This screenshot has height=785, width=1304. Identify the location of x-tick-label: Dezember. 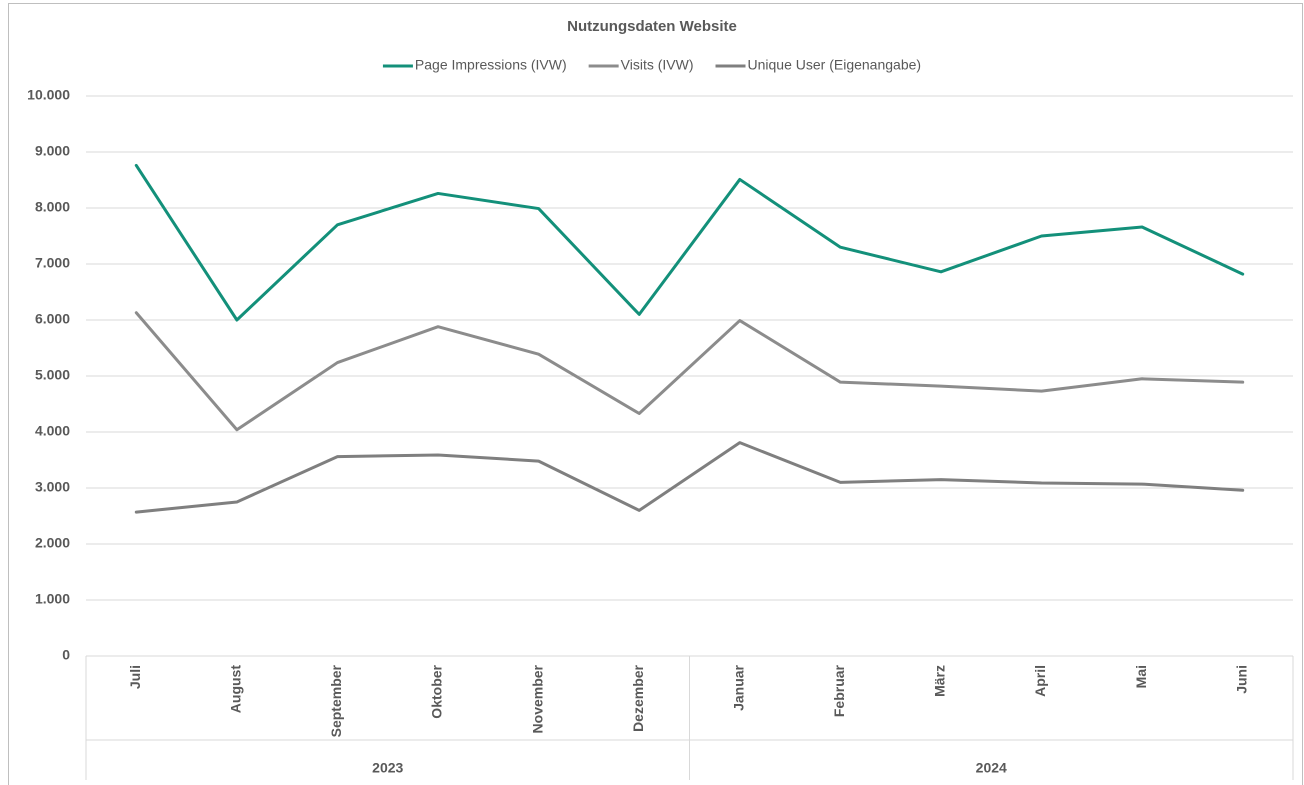
(638, 697).